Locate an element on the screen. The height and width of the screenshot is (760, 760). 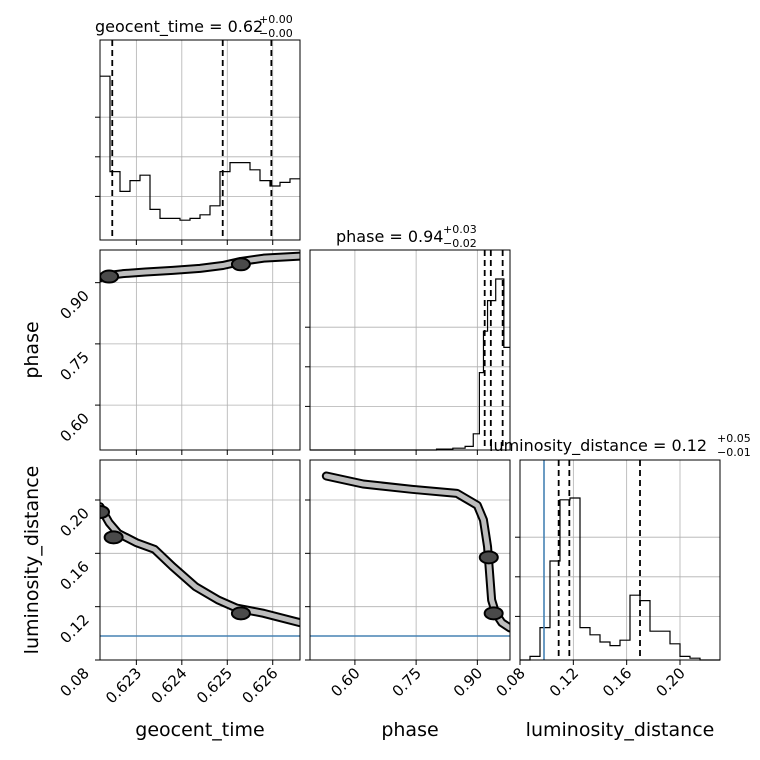
xlabel-luminosity-distance: luminosity_distance is located at coordinates (620, 730).